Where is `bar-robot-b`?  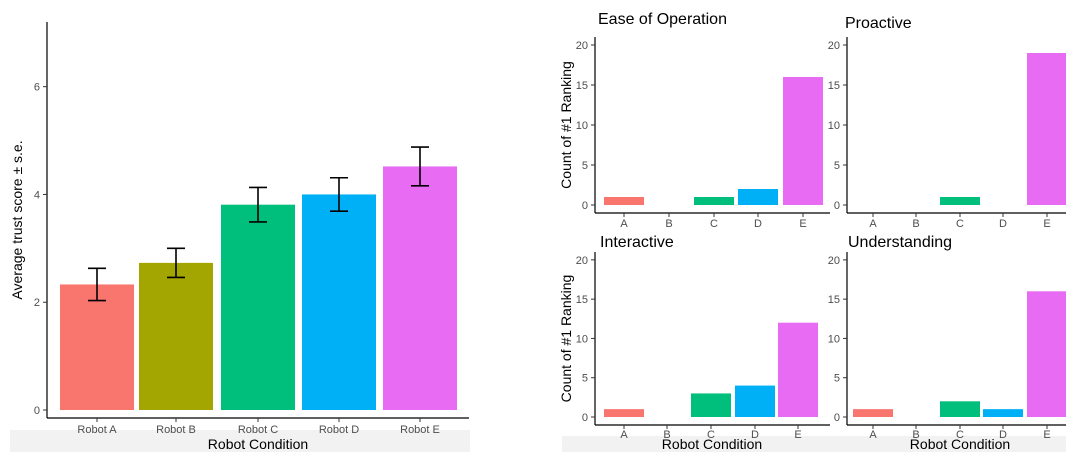 bar-robot-b is located at coordinates (176, 336).